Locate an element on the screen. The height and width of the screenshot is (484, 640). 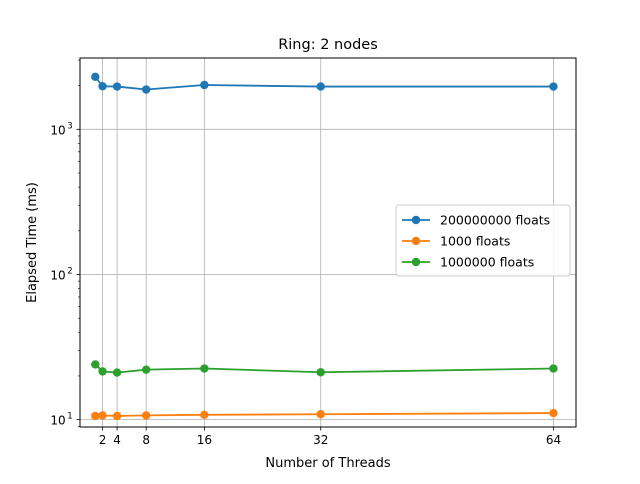
legend-label: 200000000 floats is located at coordinates (495, 220).